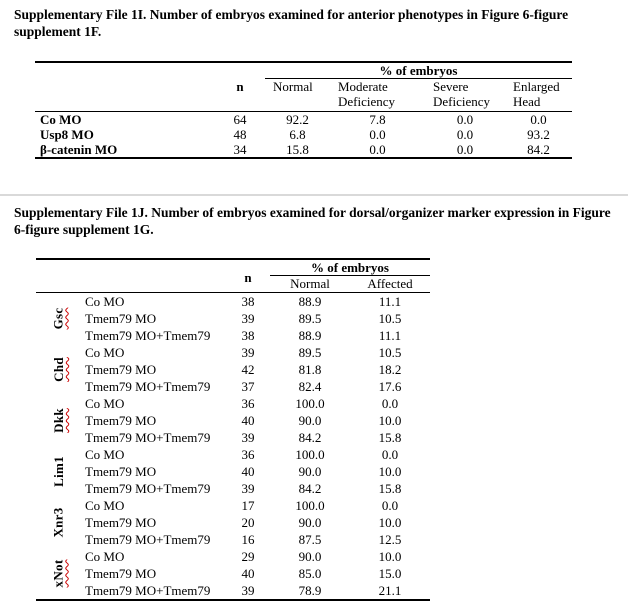  Describe the element at coordinates (310, 590) in the screenshot. I see `percent-value: 78.9` at that location.